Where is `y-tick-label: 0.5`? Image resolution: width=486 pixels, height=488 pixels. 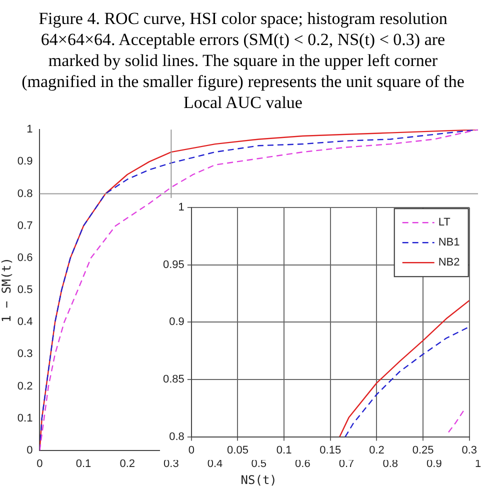
y-tick-label: 0.5 is located at coordinates (25, 290).